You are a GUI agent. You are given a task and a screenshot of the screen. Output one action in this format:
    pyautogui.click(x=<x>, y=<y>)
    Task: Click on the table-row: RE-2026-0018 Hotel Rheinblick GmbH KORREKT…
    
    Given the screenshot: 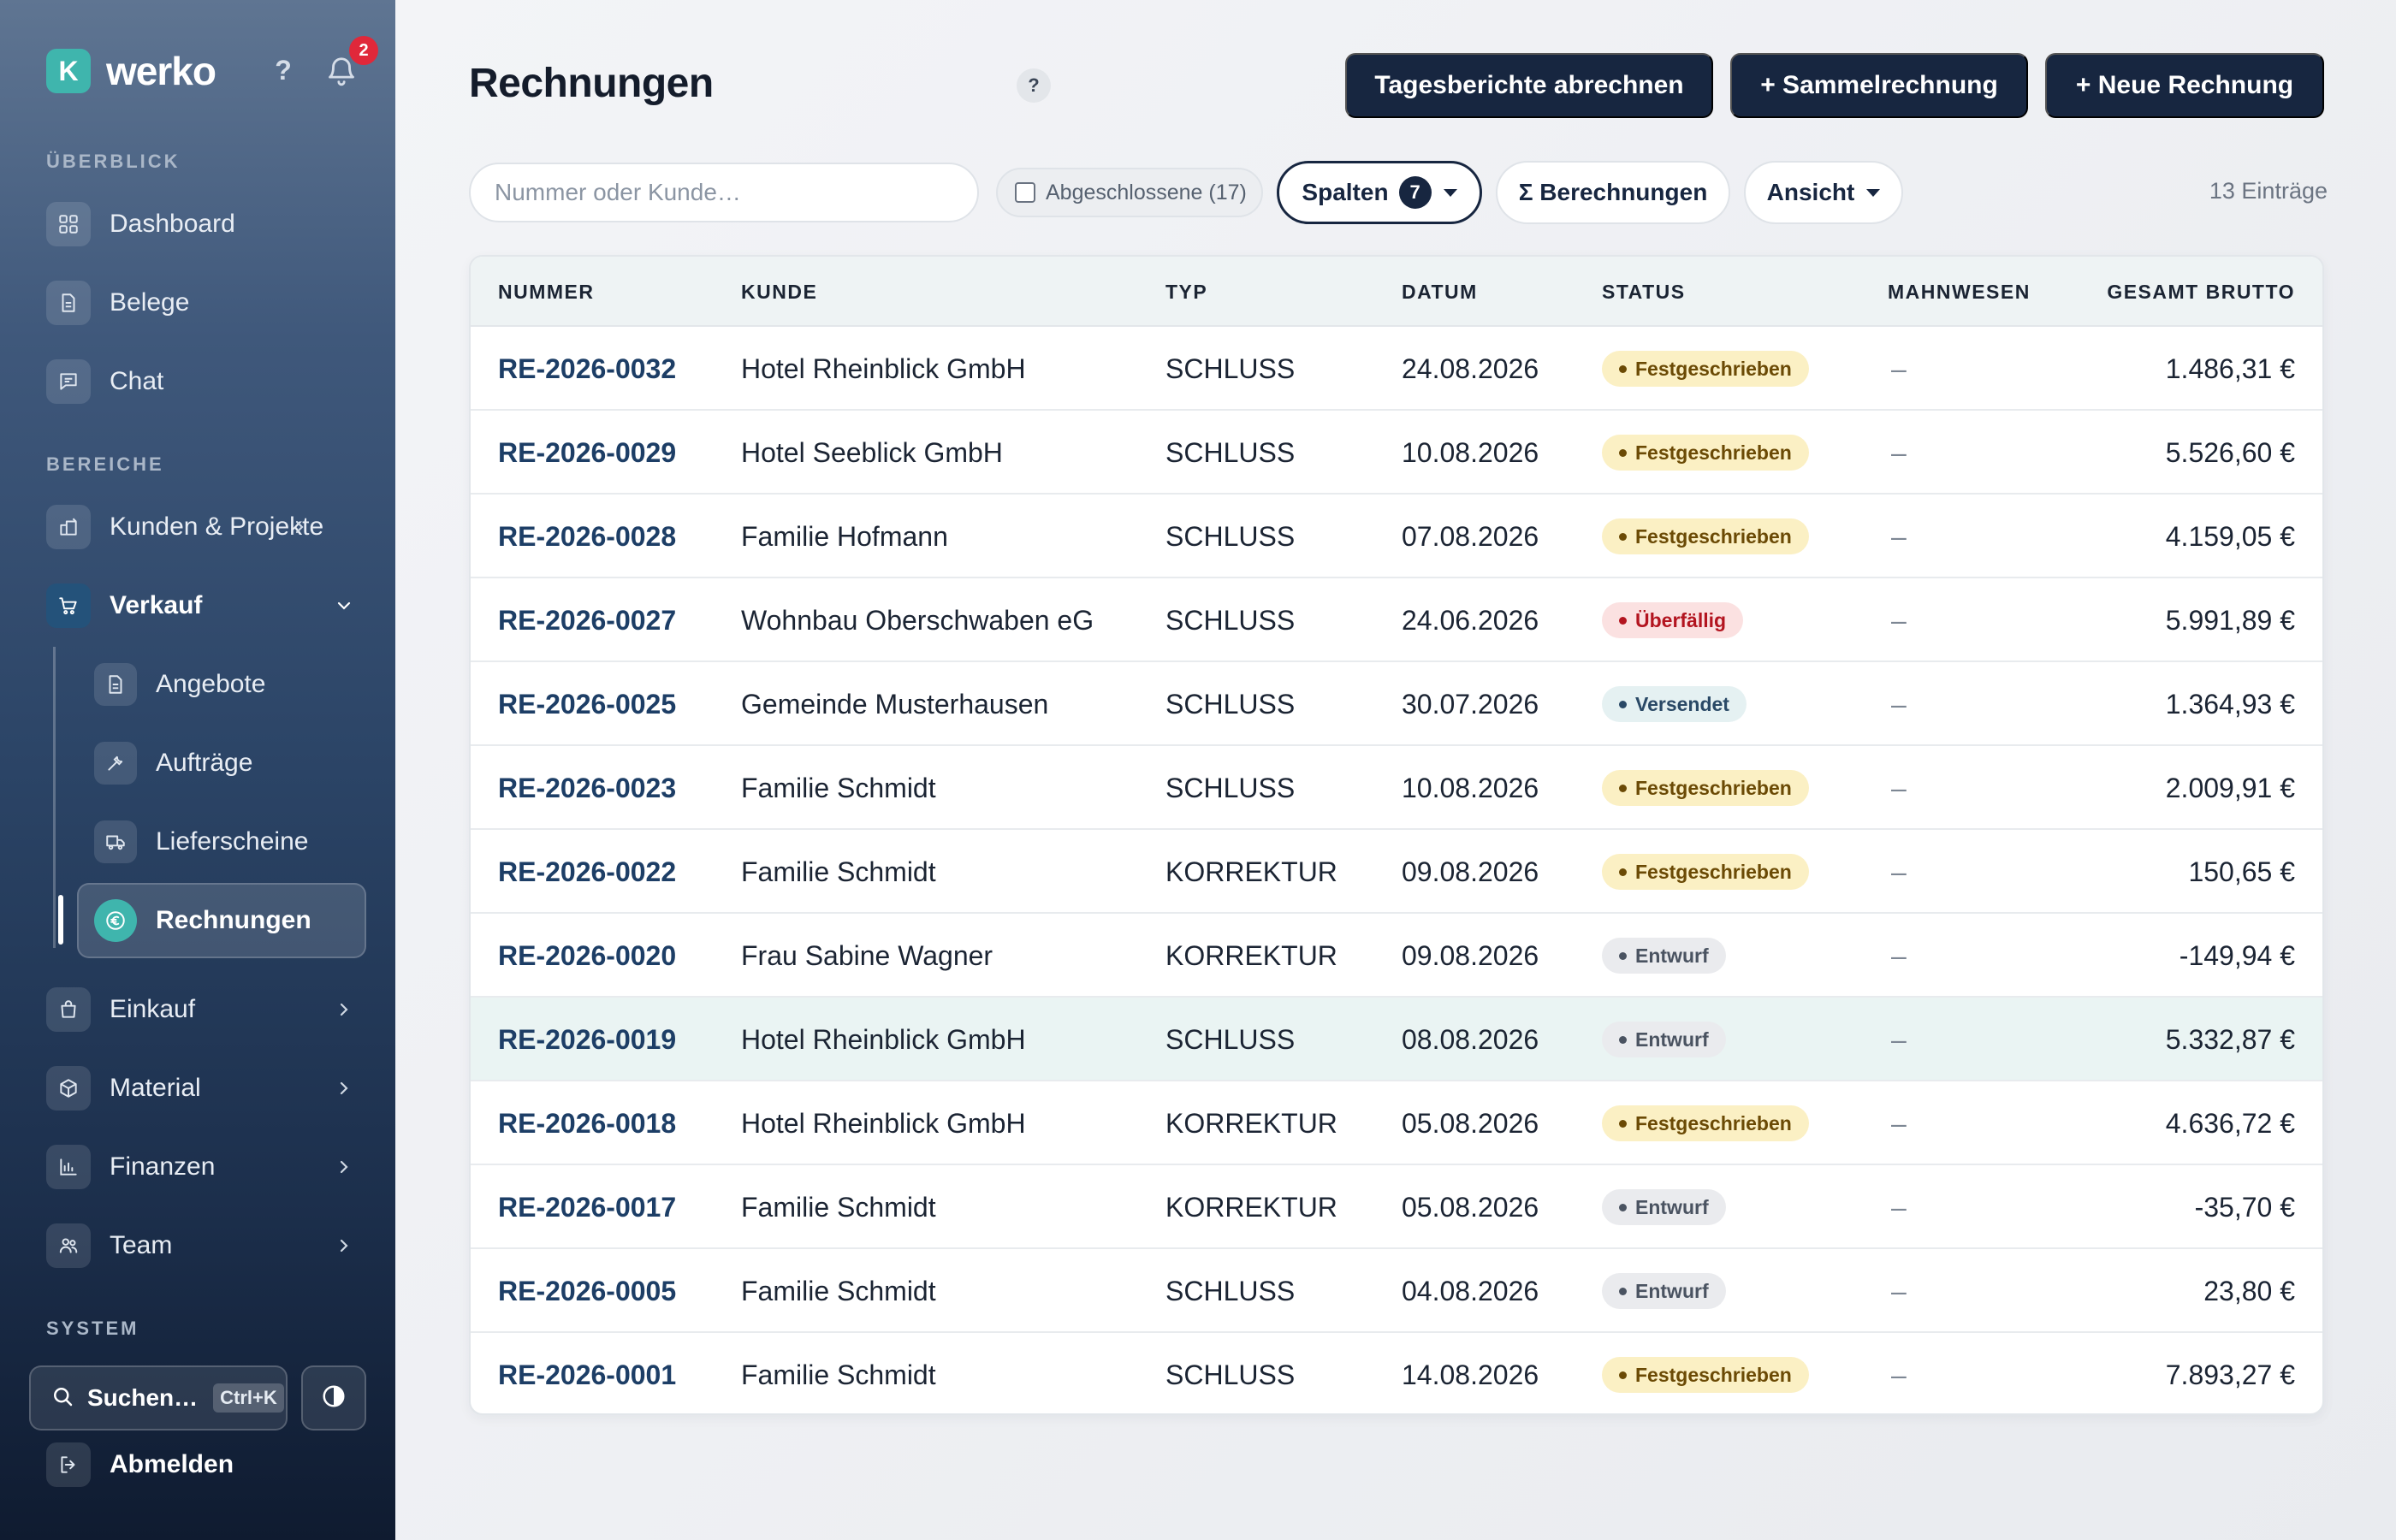 What is the action you would take?
    pyautogui.click(x=1397, y=1123)
    